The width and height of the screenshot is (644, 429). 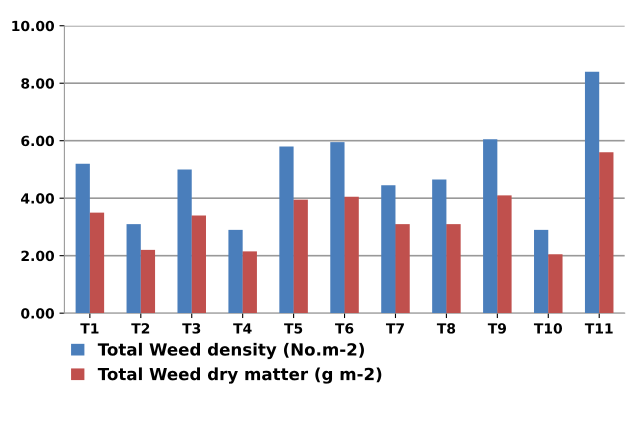 I want to click on y-tick-label: 0.00, so click(x=37, y=313).